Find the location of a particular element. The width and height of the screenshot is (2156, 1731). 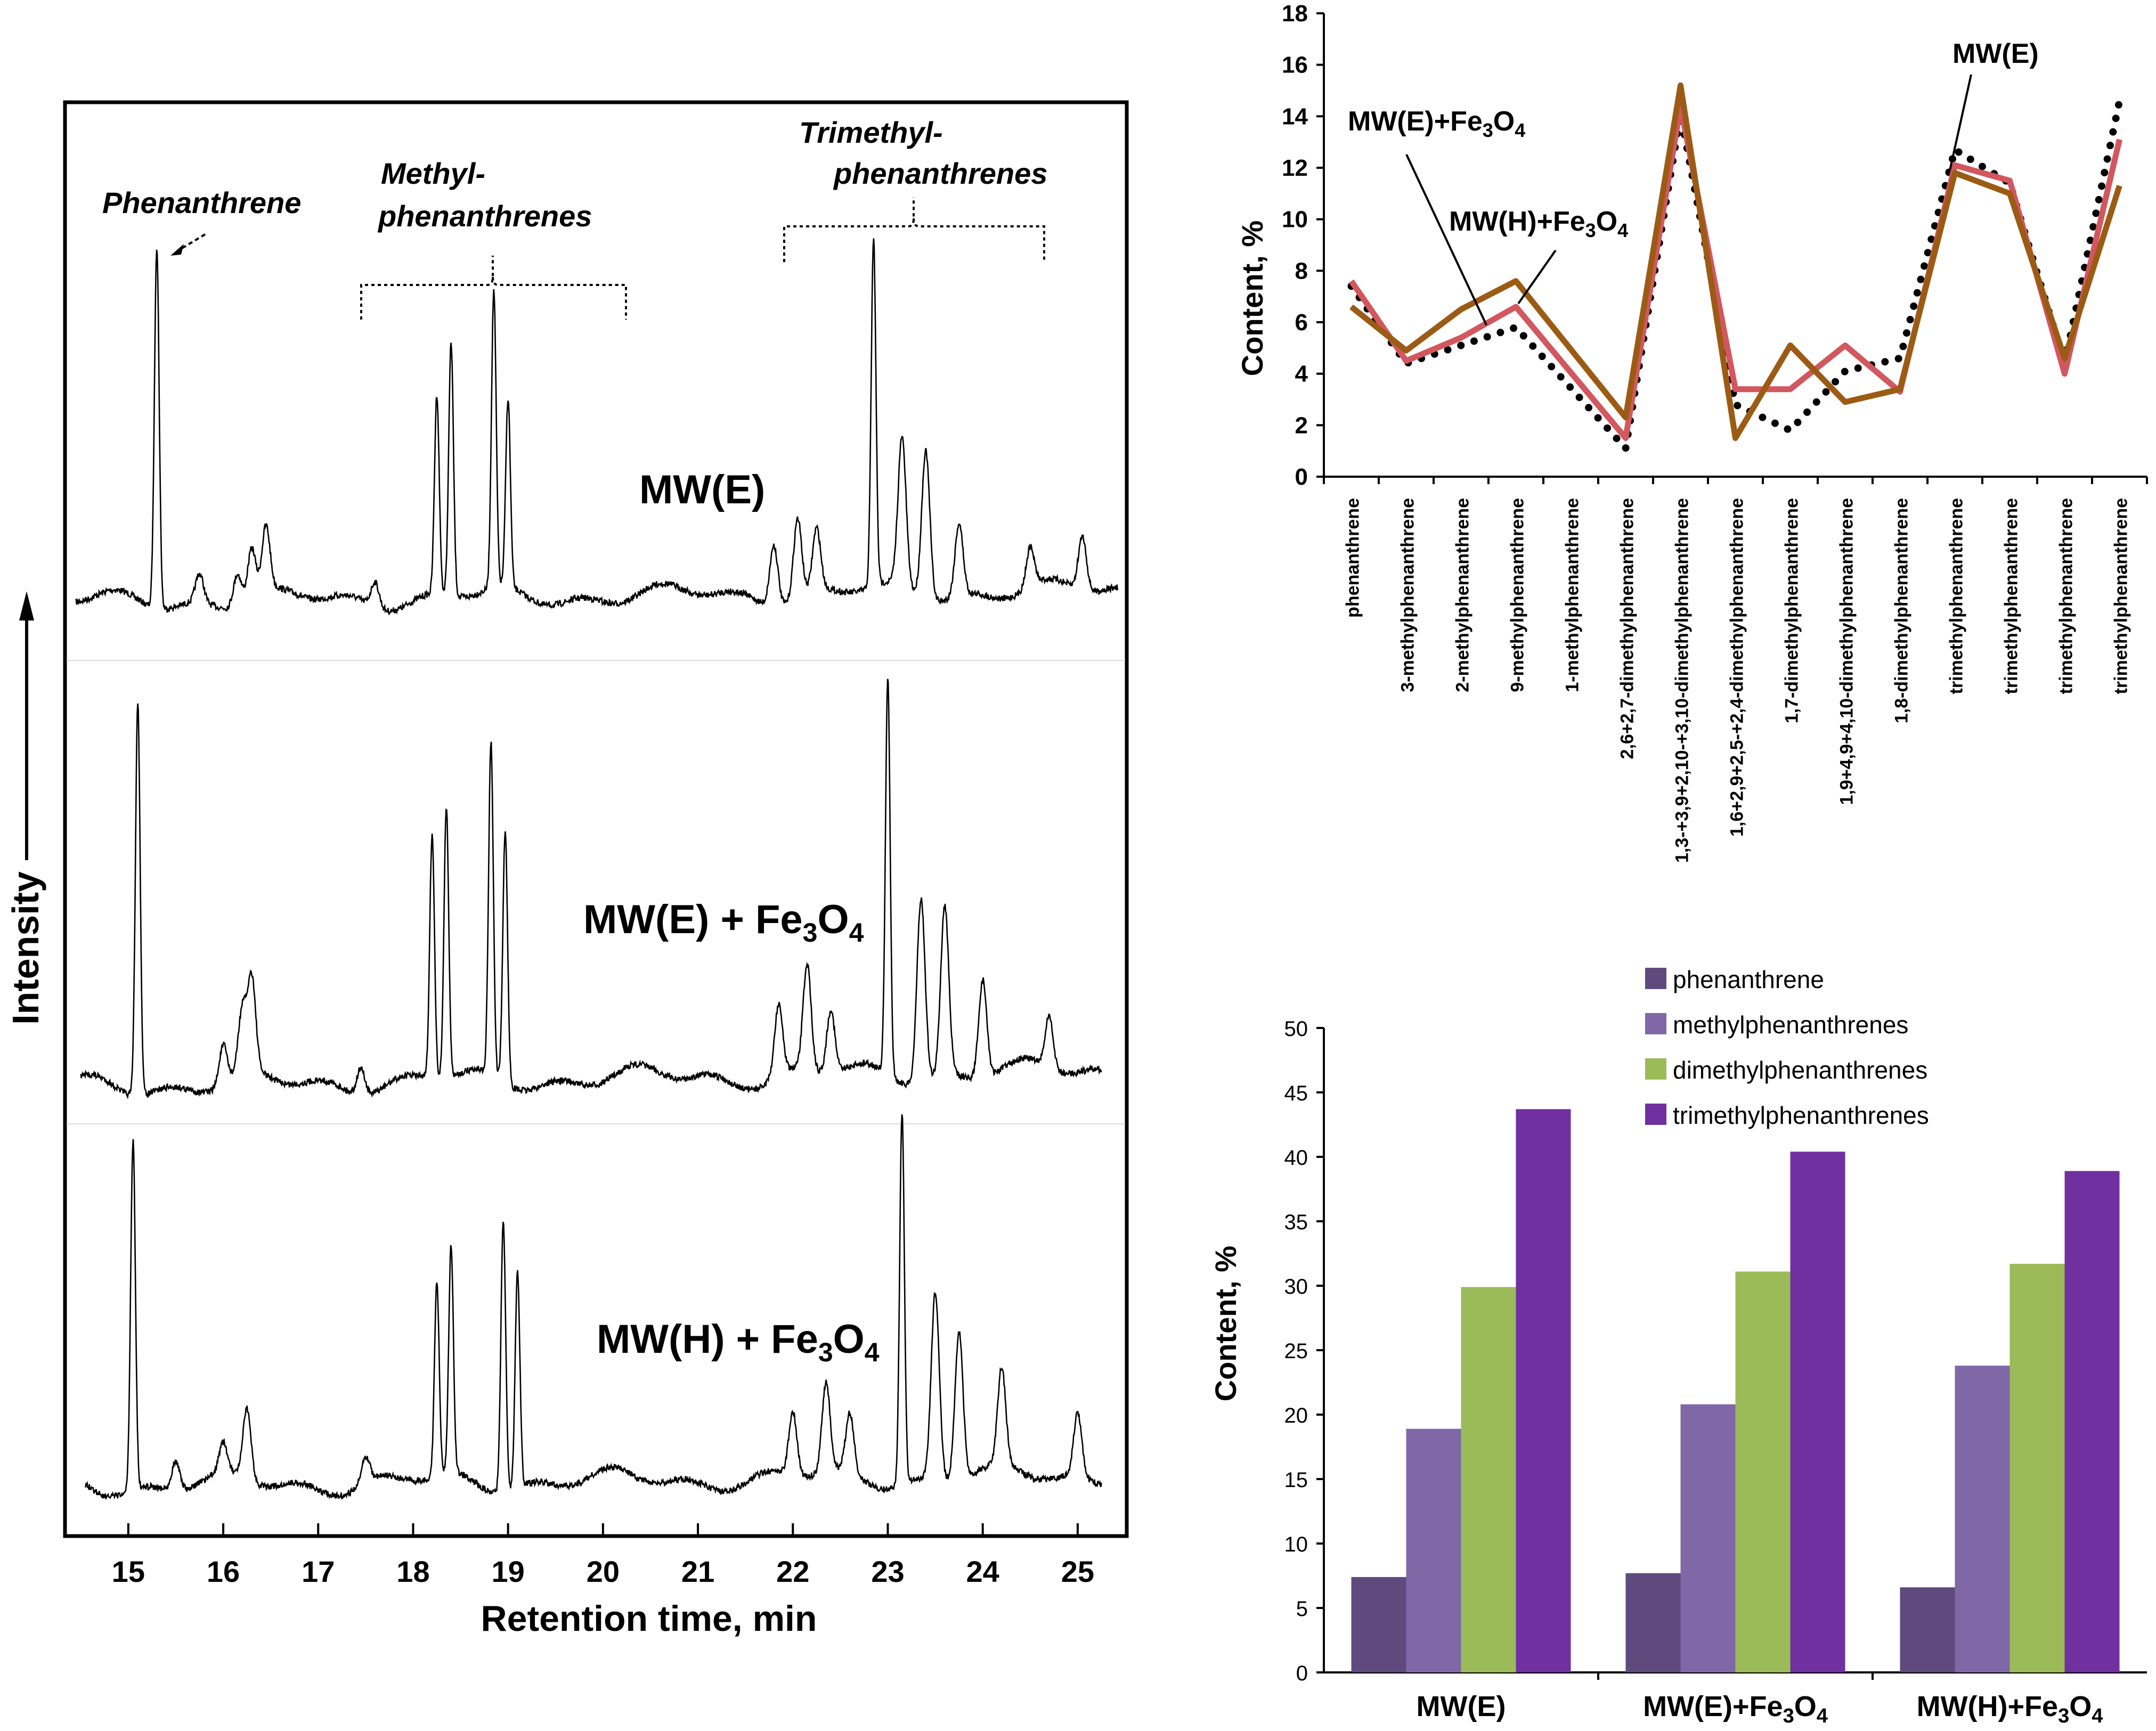

category-label: 2-methylphenanthrene is located at coordinates (1463, 595).